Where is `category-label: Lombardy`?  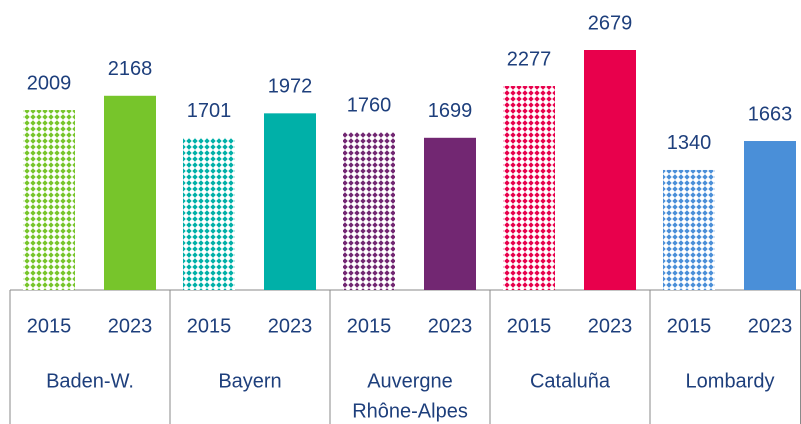
category-label: Lombardy is located at coordinates (730, 381).